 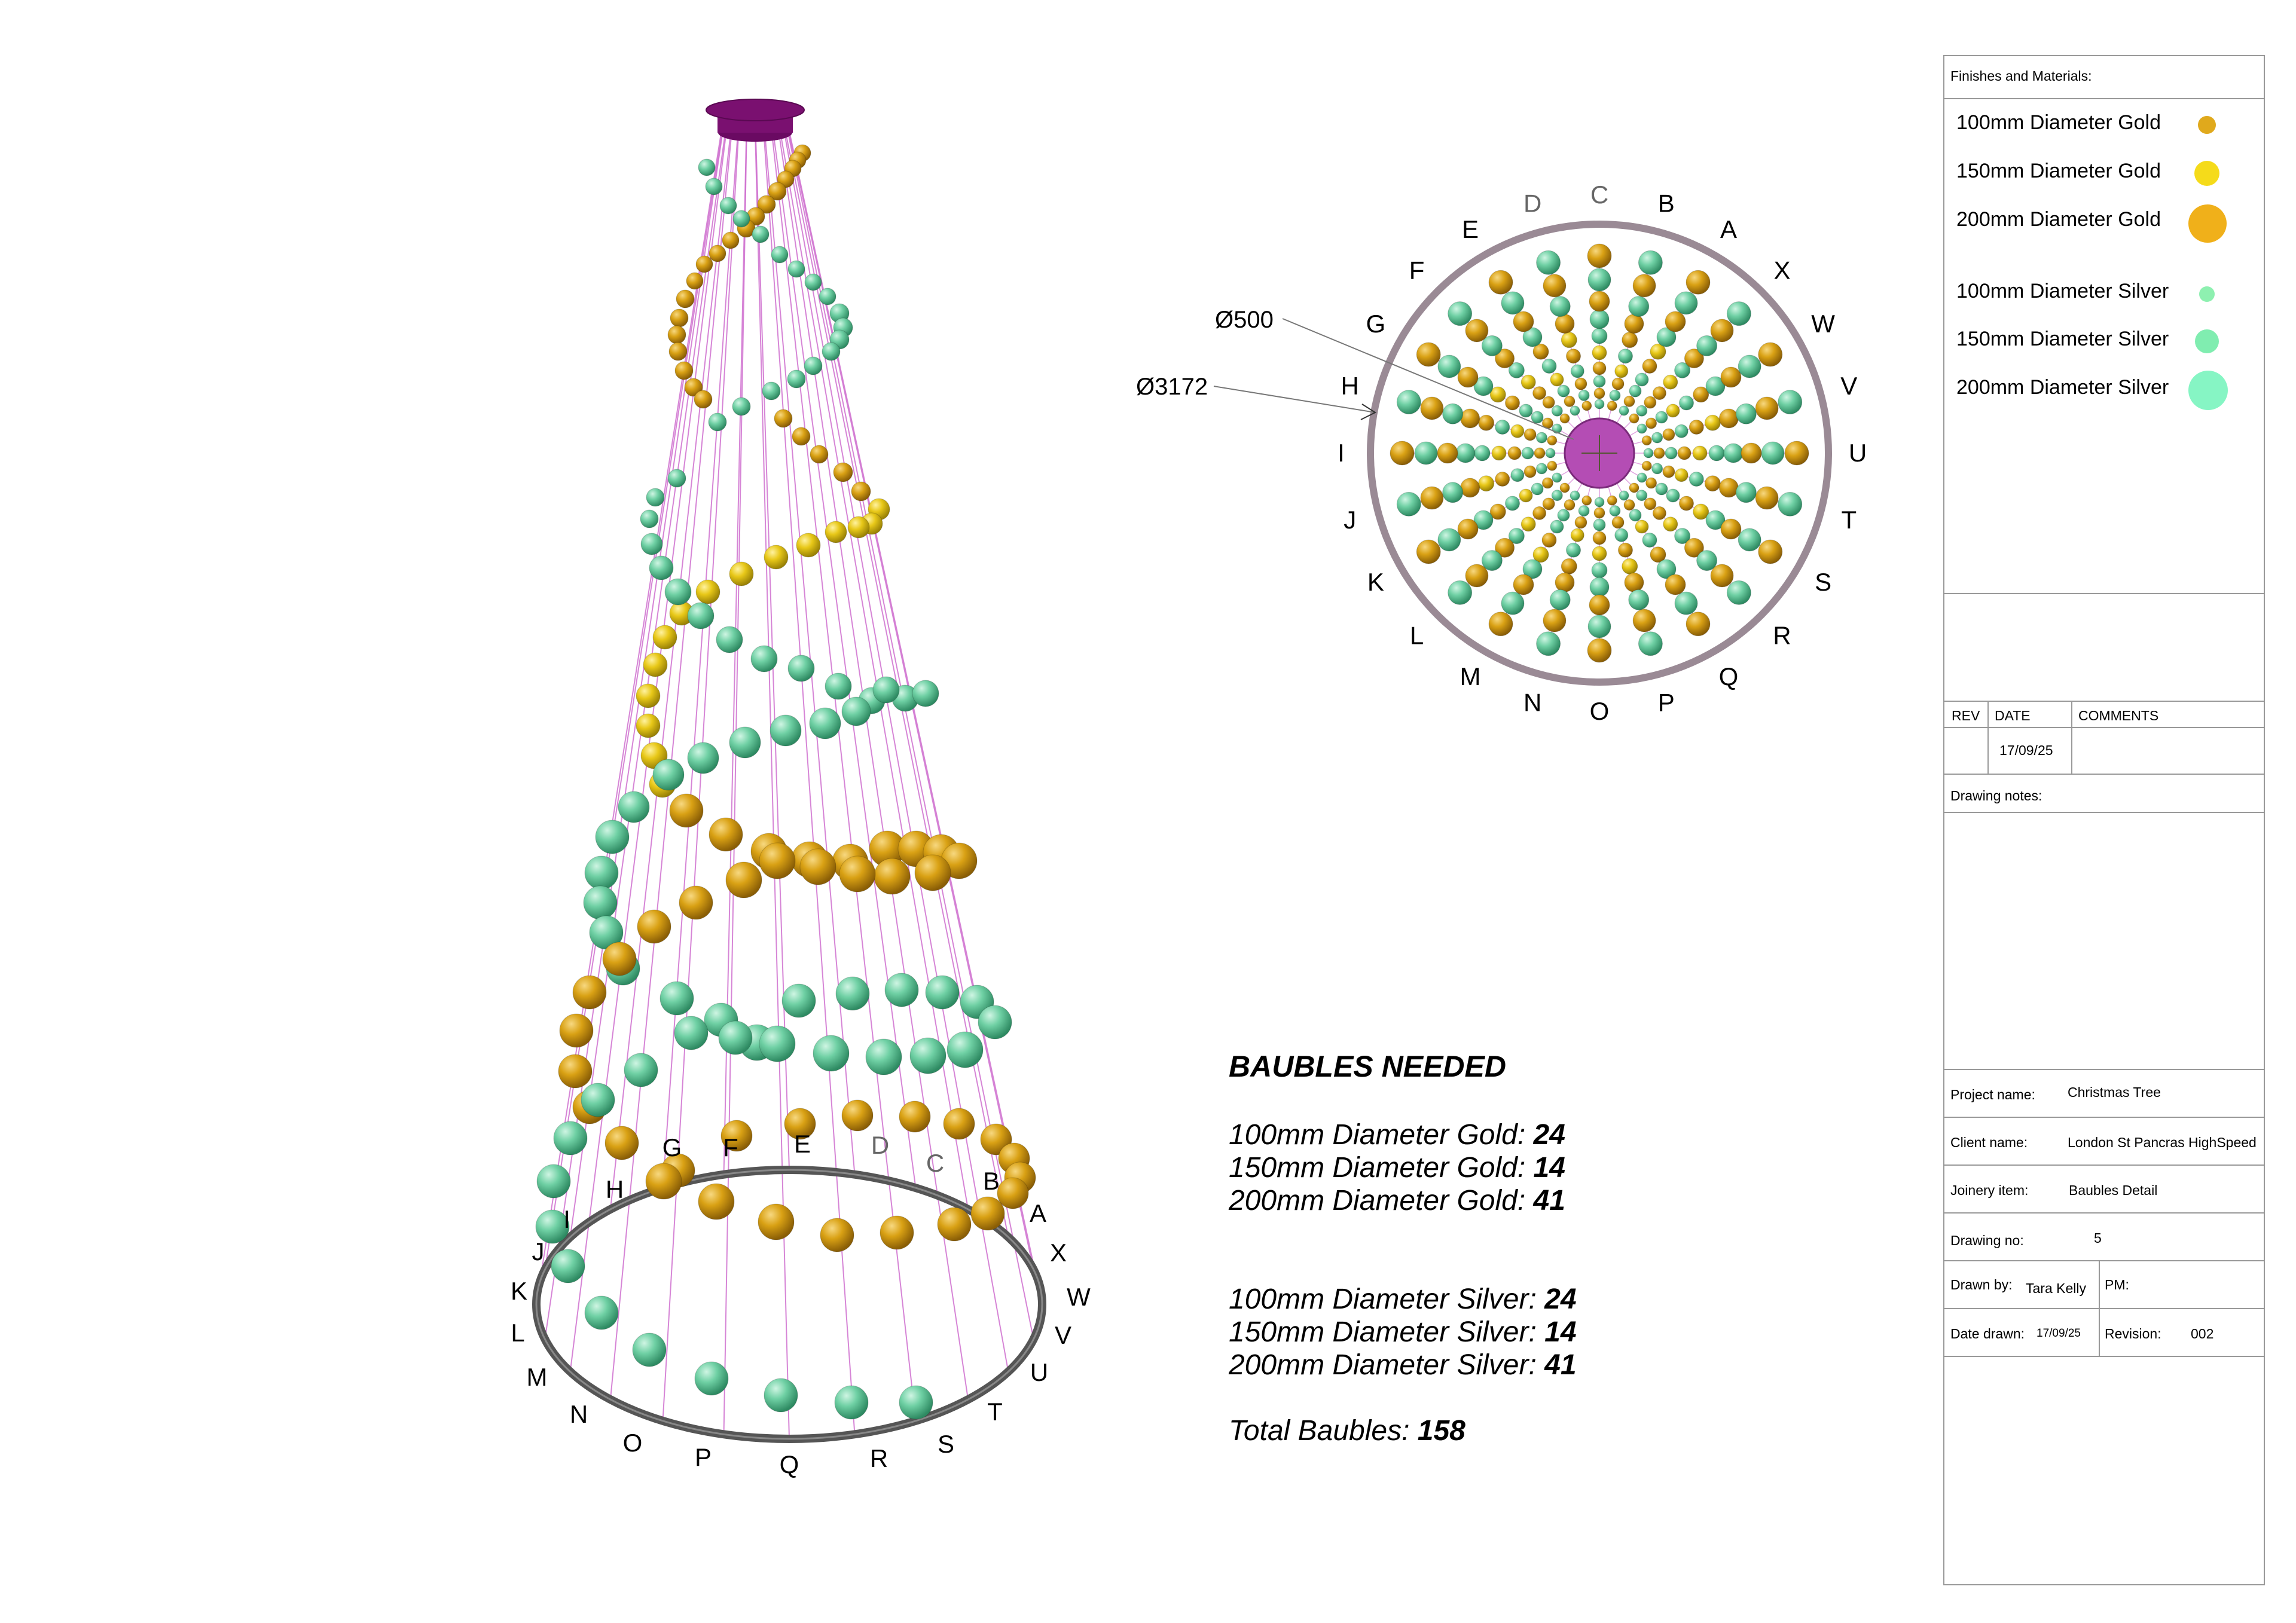 What do you see at coordinates (2162, 1142) in the screenshot?
I see `client-name-value: London St Pancras HighSpeed` at bounding box center [2162, 1142].